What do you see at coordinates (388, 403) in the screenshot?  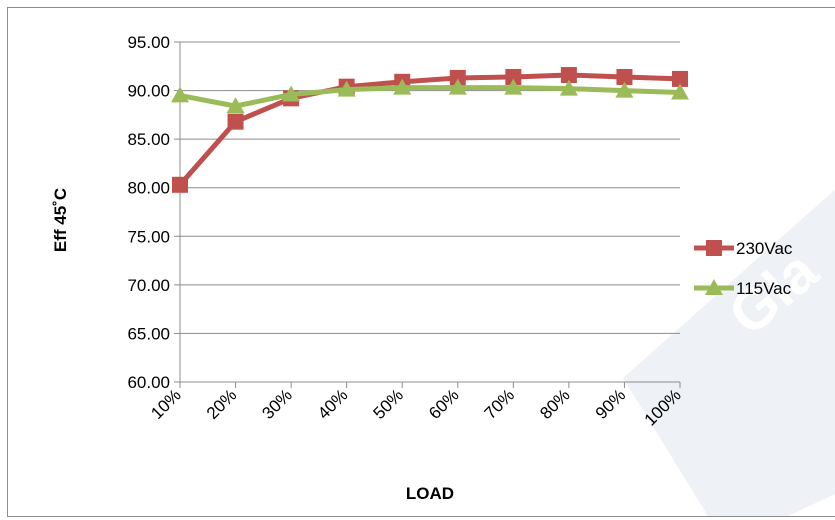 I see `x-tick-label: 50%` at bounding box center [388, 403].